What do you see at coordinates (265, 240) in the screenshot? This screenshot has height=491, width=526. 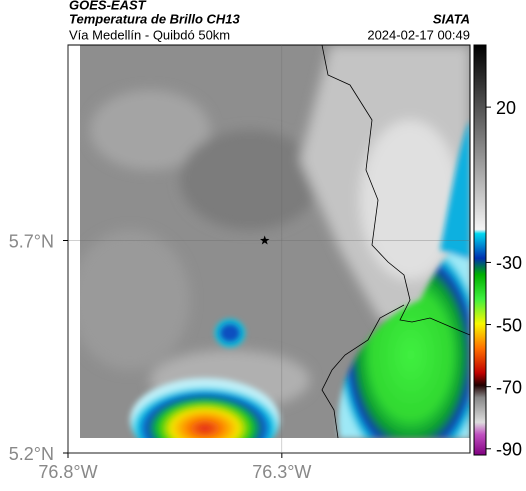 I see `location-marker` at bounding box center [265, 240].